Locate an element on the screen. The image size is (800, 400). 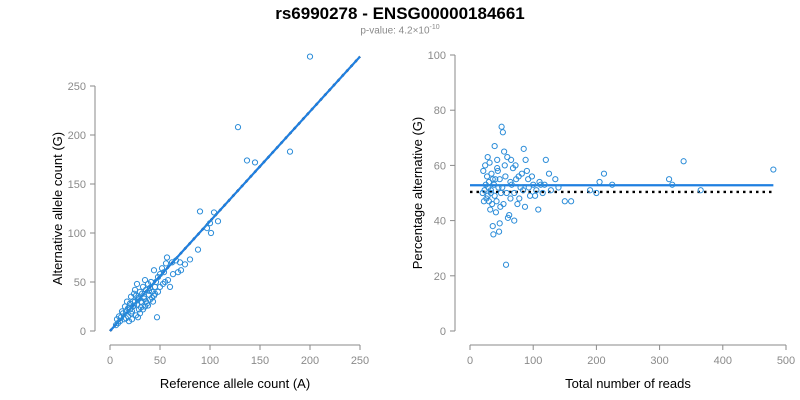
chart-subtitle: p-value: 4.2×10-10 is located at coordinates (400, 30).